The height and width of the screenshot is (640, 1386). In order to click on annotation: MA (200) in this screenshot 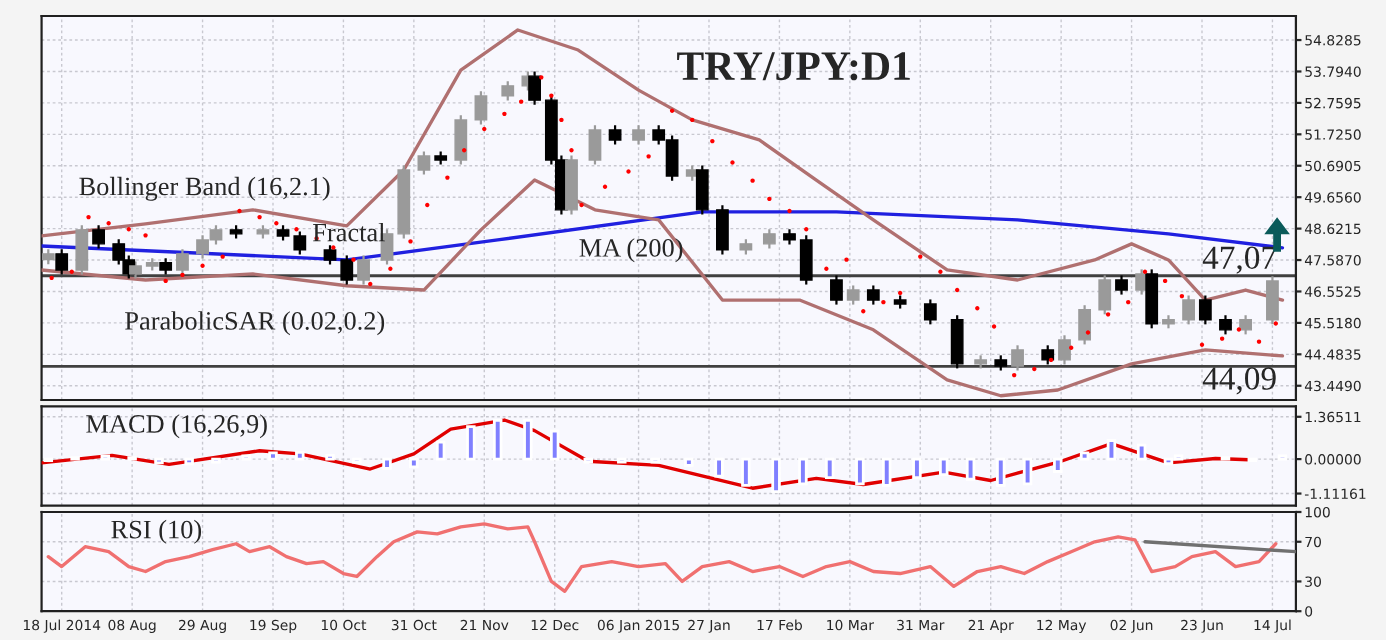, I will do `click(631, 250)`.